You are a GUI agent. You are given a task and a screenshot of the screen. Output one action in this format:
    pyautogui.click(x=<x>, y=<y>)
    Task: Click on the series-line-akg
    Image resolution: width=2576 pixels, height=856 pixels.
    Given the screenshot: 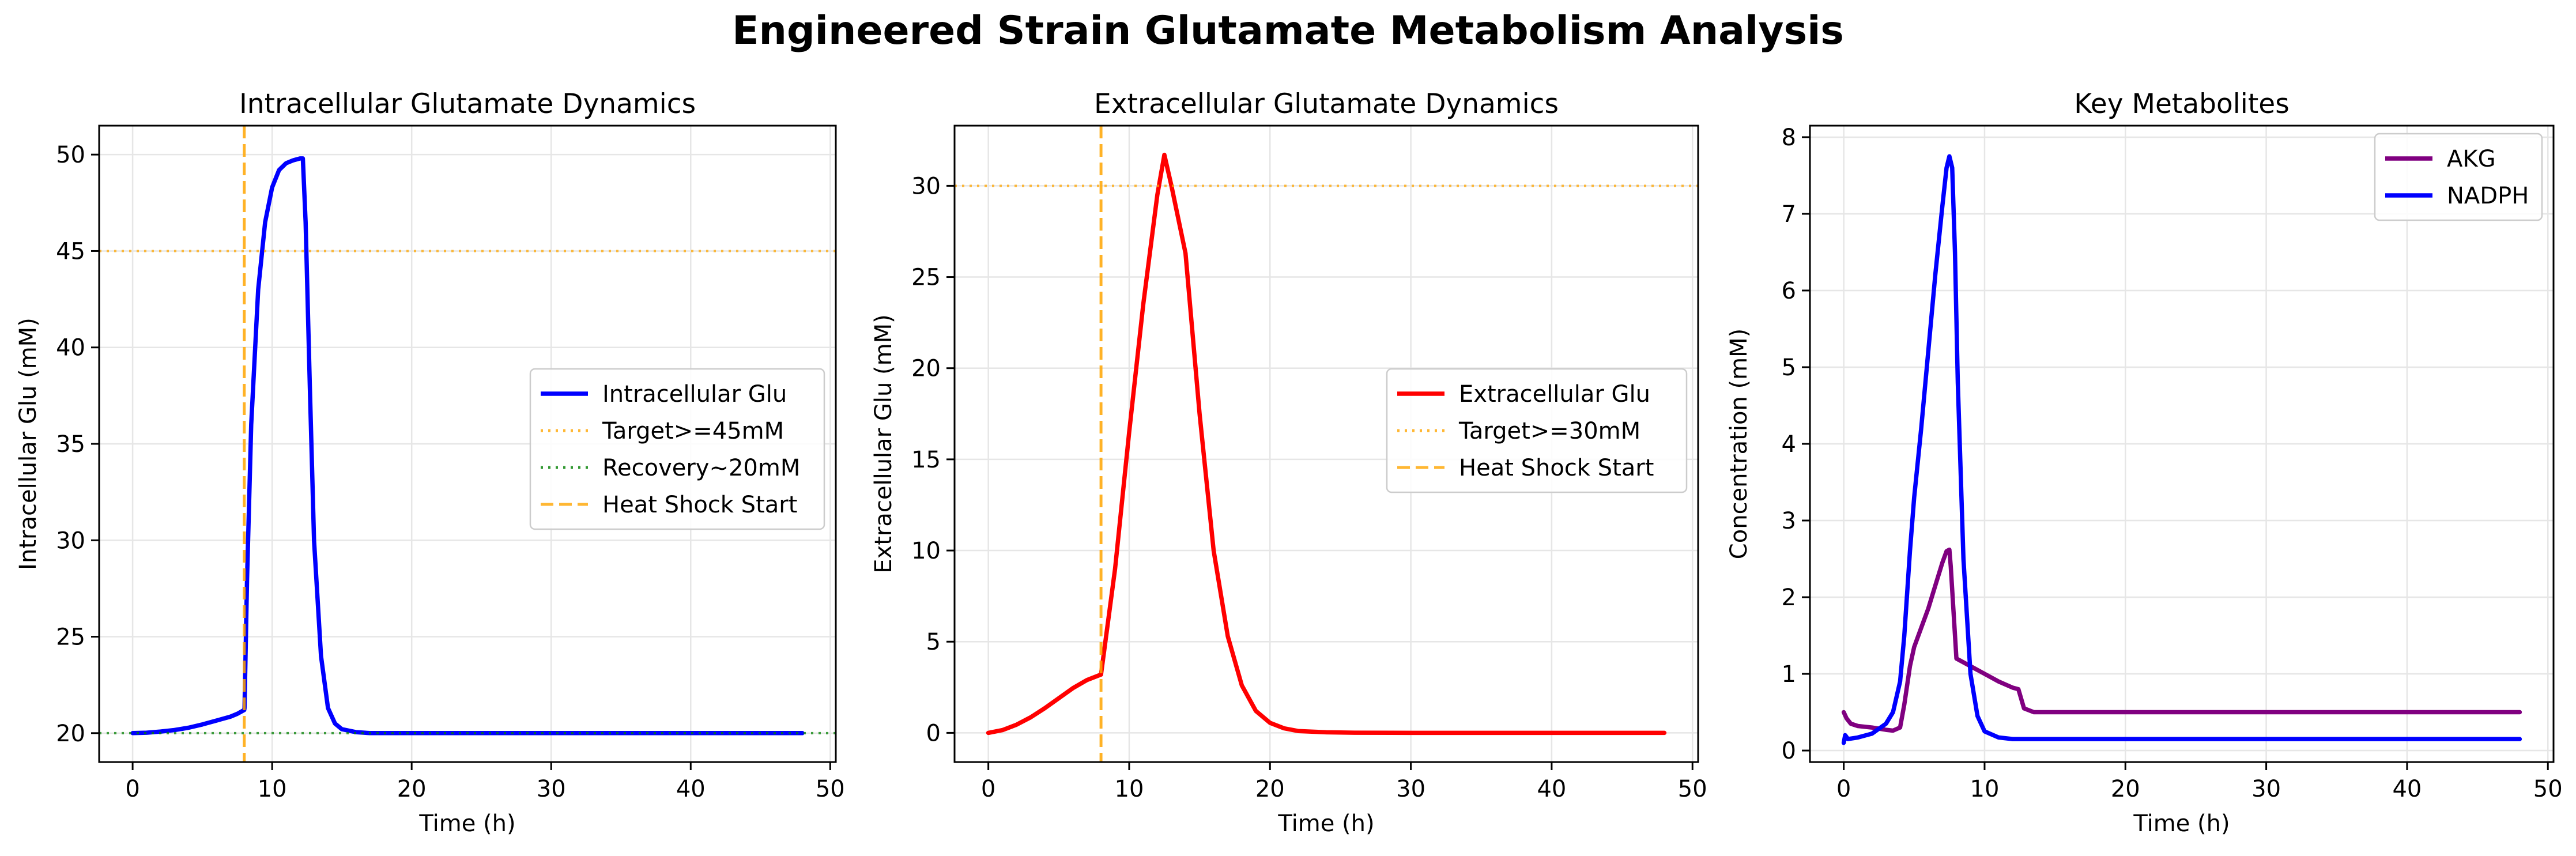 What is the action you would take?
    pyautogui.click(x=2181, y=640)
    